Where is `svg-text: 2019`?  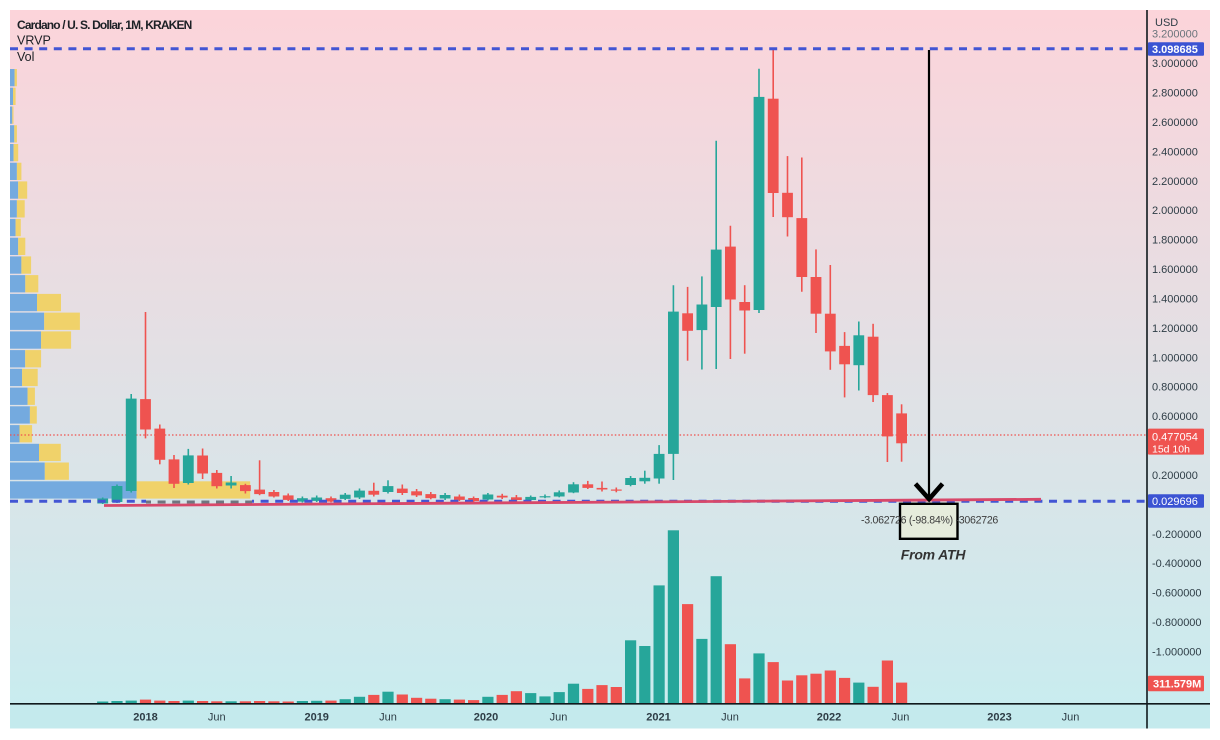
svg-text: 2019 is located at coordinates (316, 718).